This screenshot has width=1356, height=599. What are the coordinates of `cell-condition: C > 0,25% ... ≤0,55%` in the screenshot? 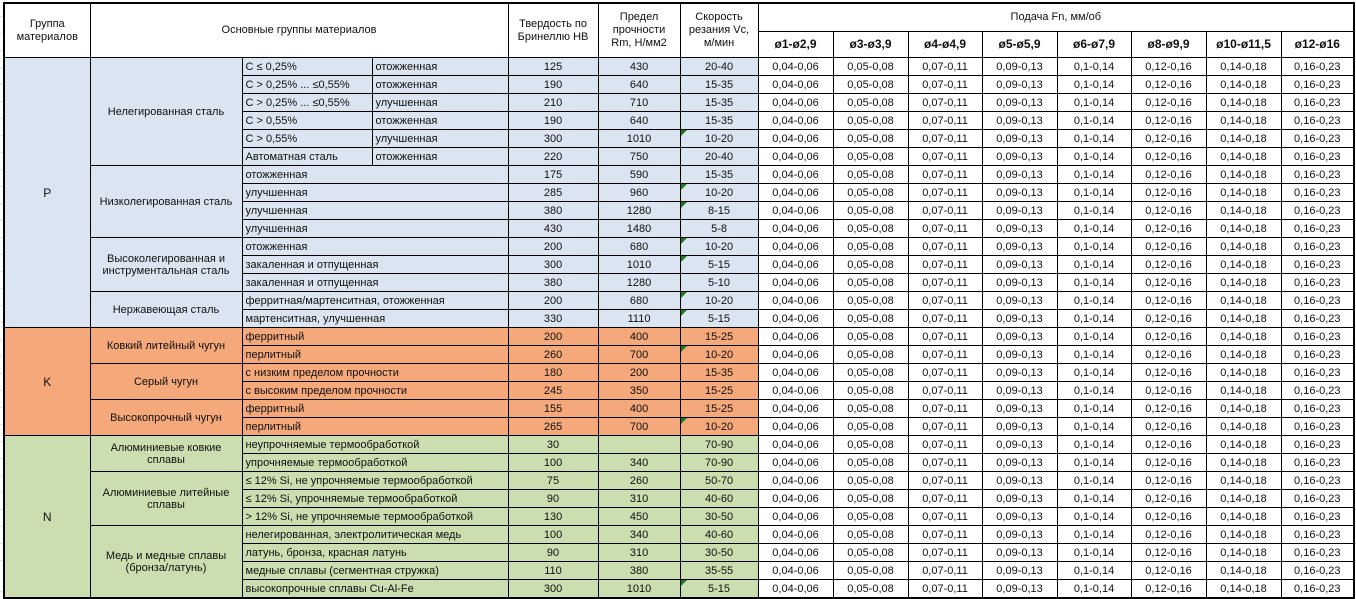 It's located at (307, 84).